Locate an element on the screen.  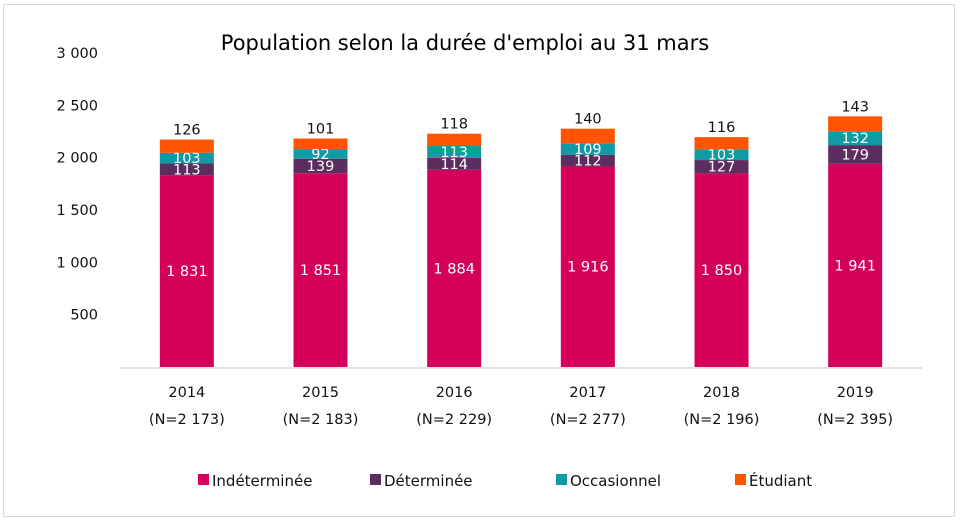
x-tick-sublabel: (N=2 196) is located at coordinates (722, 420).